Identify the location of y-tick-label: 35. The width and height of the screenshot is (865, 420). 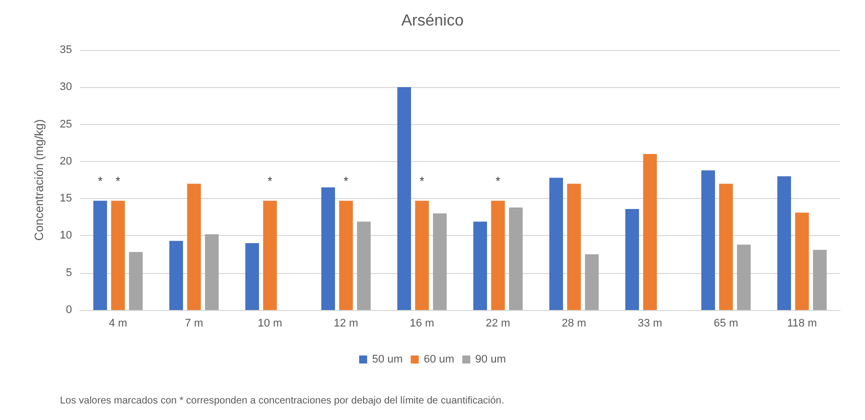
(66, 50).